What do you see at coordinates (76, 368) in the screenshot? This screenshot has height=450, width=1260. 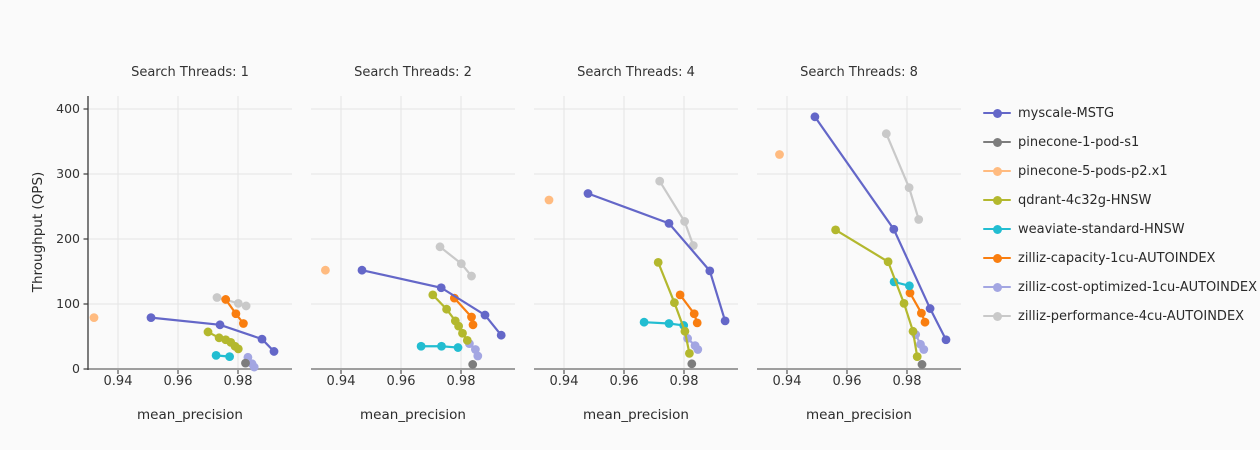 I see `y-tick-label: 0` at bounding box center [76, 368].